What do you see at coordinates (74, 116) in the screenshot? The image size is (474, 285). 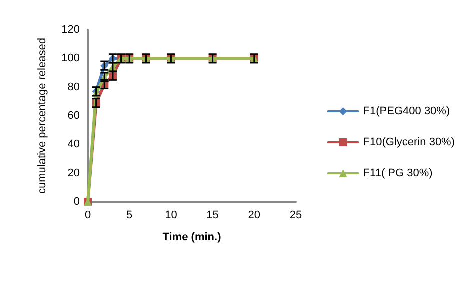 I see `y-tick-label: 60` at bounding box center [74, 116].